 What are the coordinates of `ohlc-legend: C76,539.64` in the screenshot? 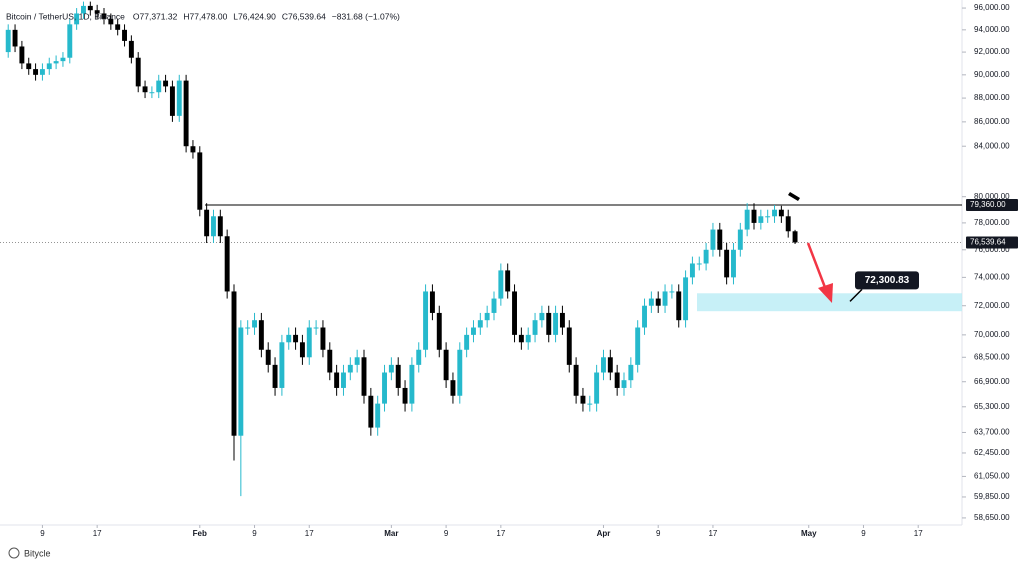 It's located at (304, 16).